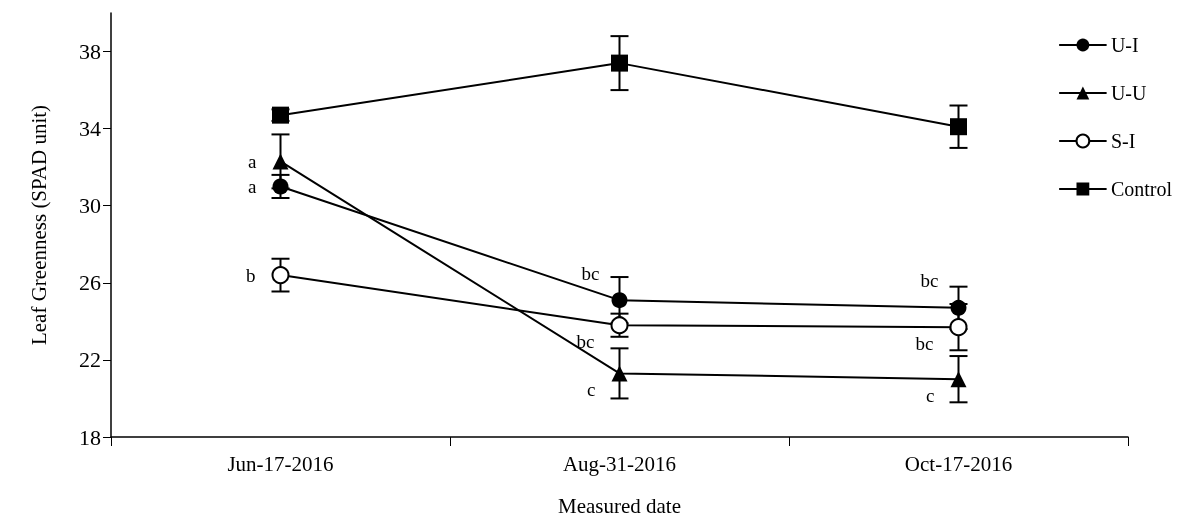 The width and height of the screenshot is (1182, 529). What do you see at coordinates (38, 225) in the screenshot?
I see `y-axis-title: Leaf Greenness (SPAD unit)` at bounding box center [38, 225].